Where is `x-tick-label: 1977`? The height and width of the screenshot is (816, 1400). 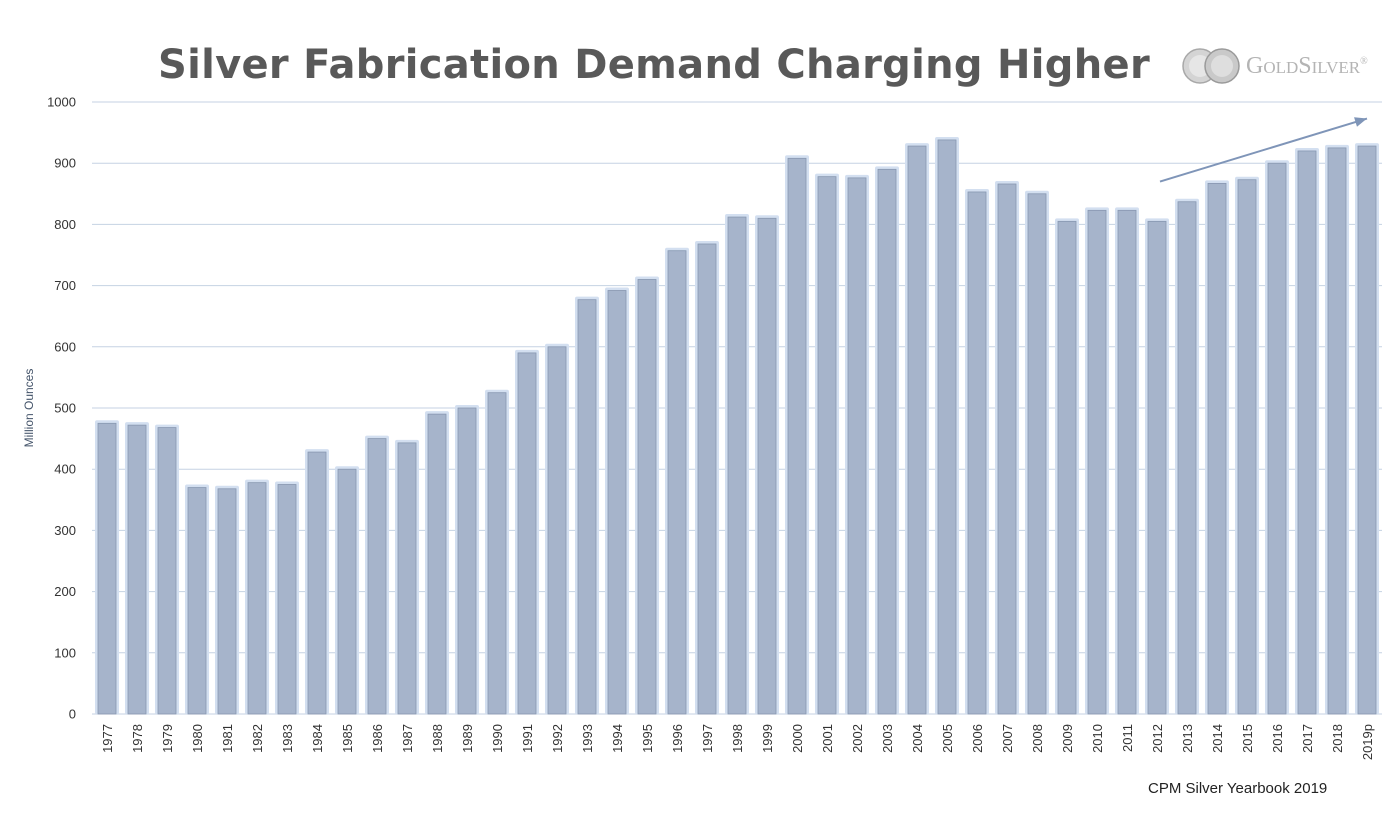 x-tick-label: 1977 is located at coordinates (107, 738).